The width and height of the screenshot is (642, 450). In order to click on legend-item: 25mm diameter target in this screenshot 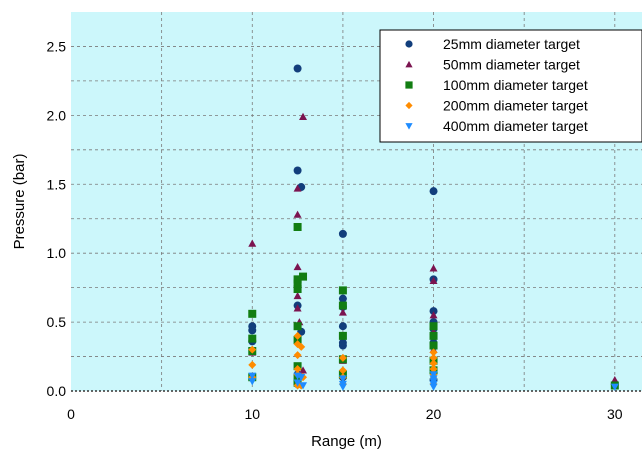, I will do `click(492, 44)`.